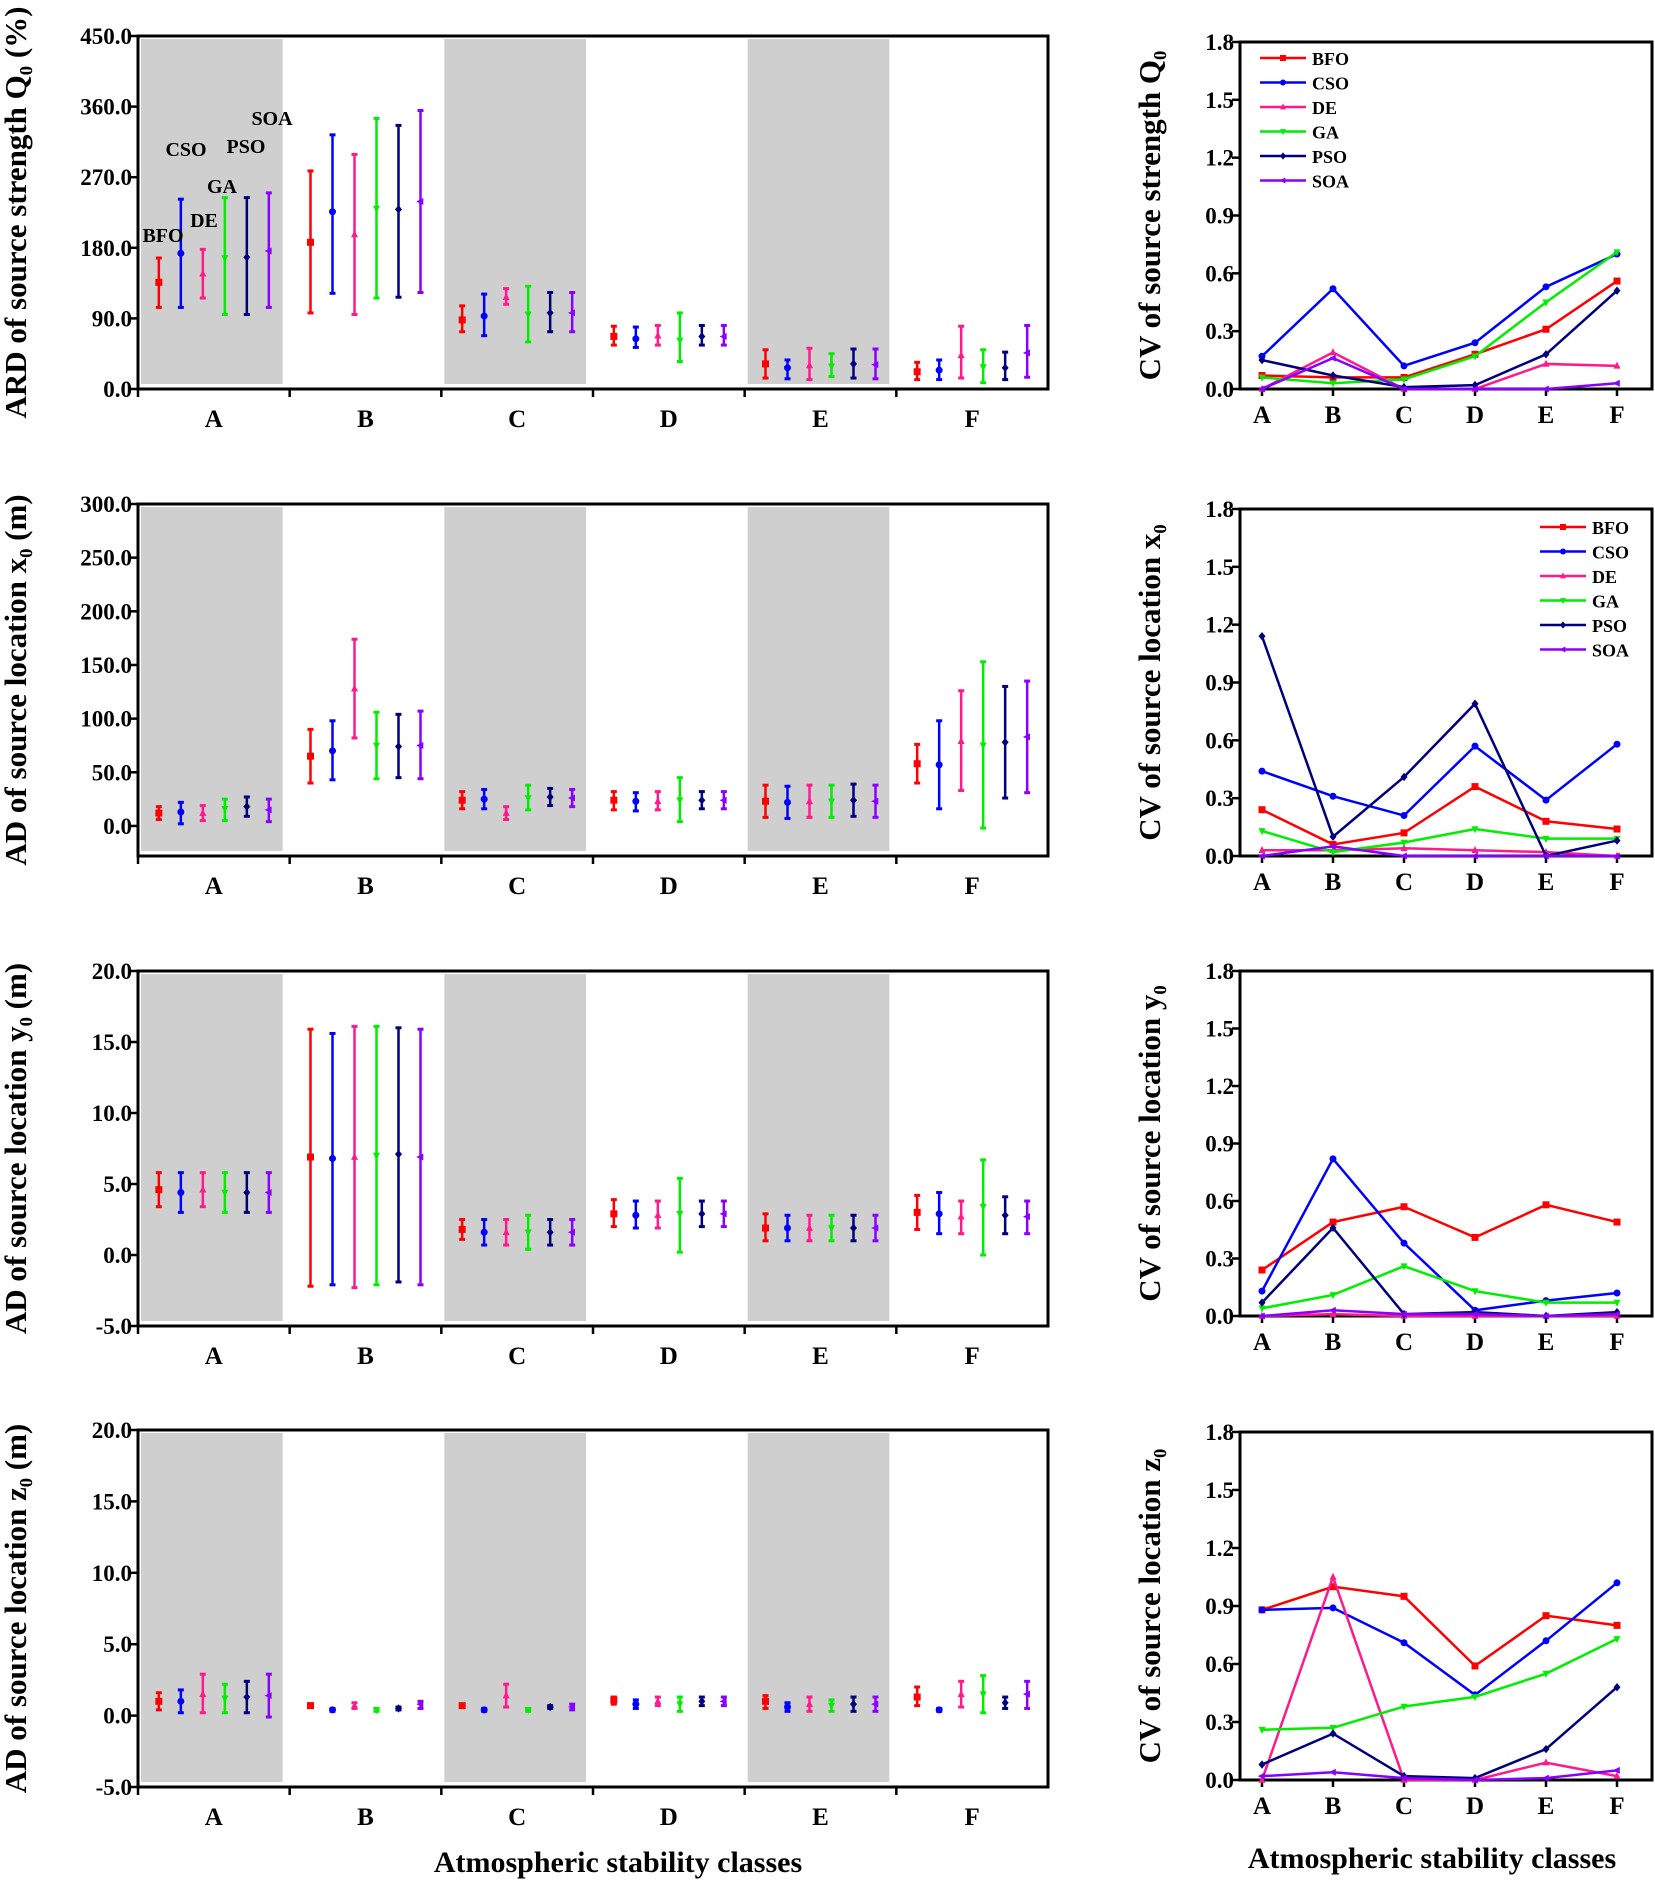 The height and width of the screenshot is (1890, 1655). What do you see at coordinates (1149, 1606) in the screenshot?
I see `y-axis-title: CV of source location z₀` at bounding box center [1149, 1606].